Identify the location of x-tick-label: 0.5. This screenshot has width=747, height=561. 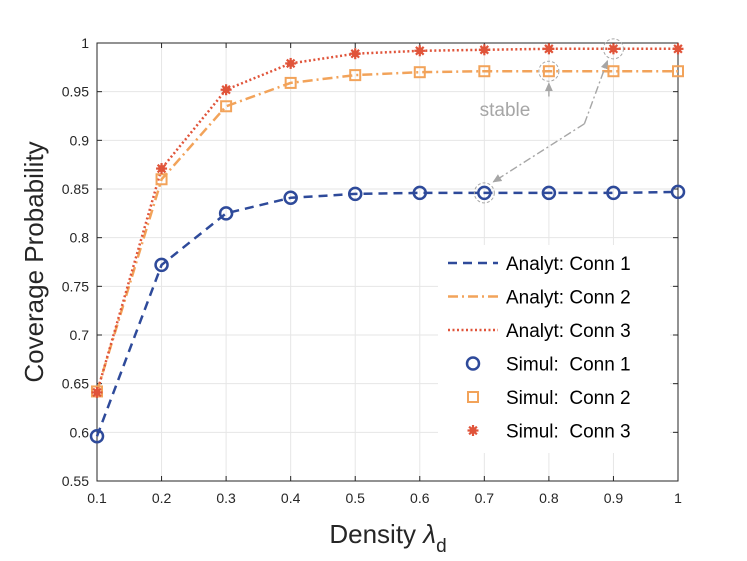
(355, 498).